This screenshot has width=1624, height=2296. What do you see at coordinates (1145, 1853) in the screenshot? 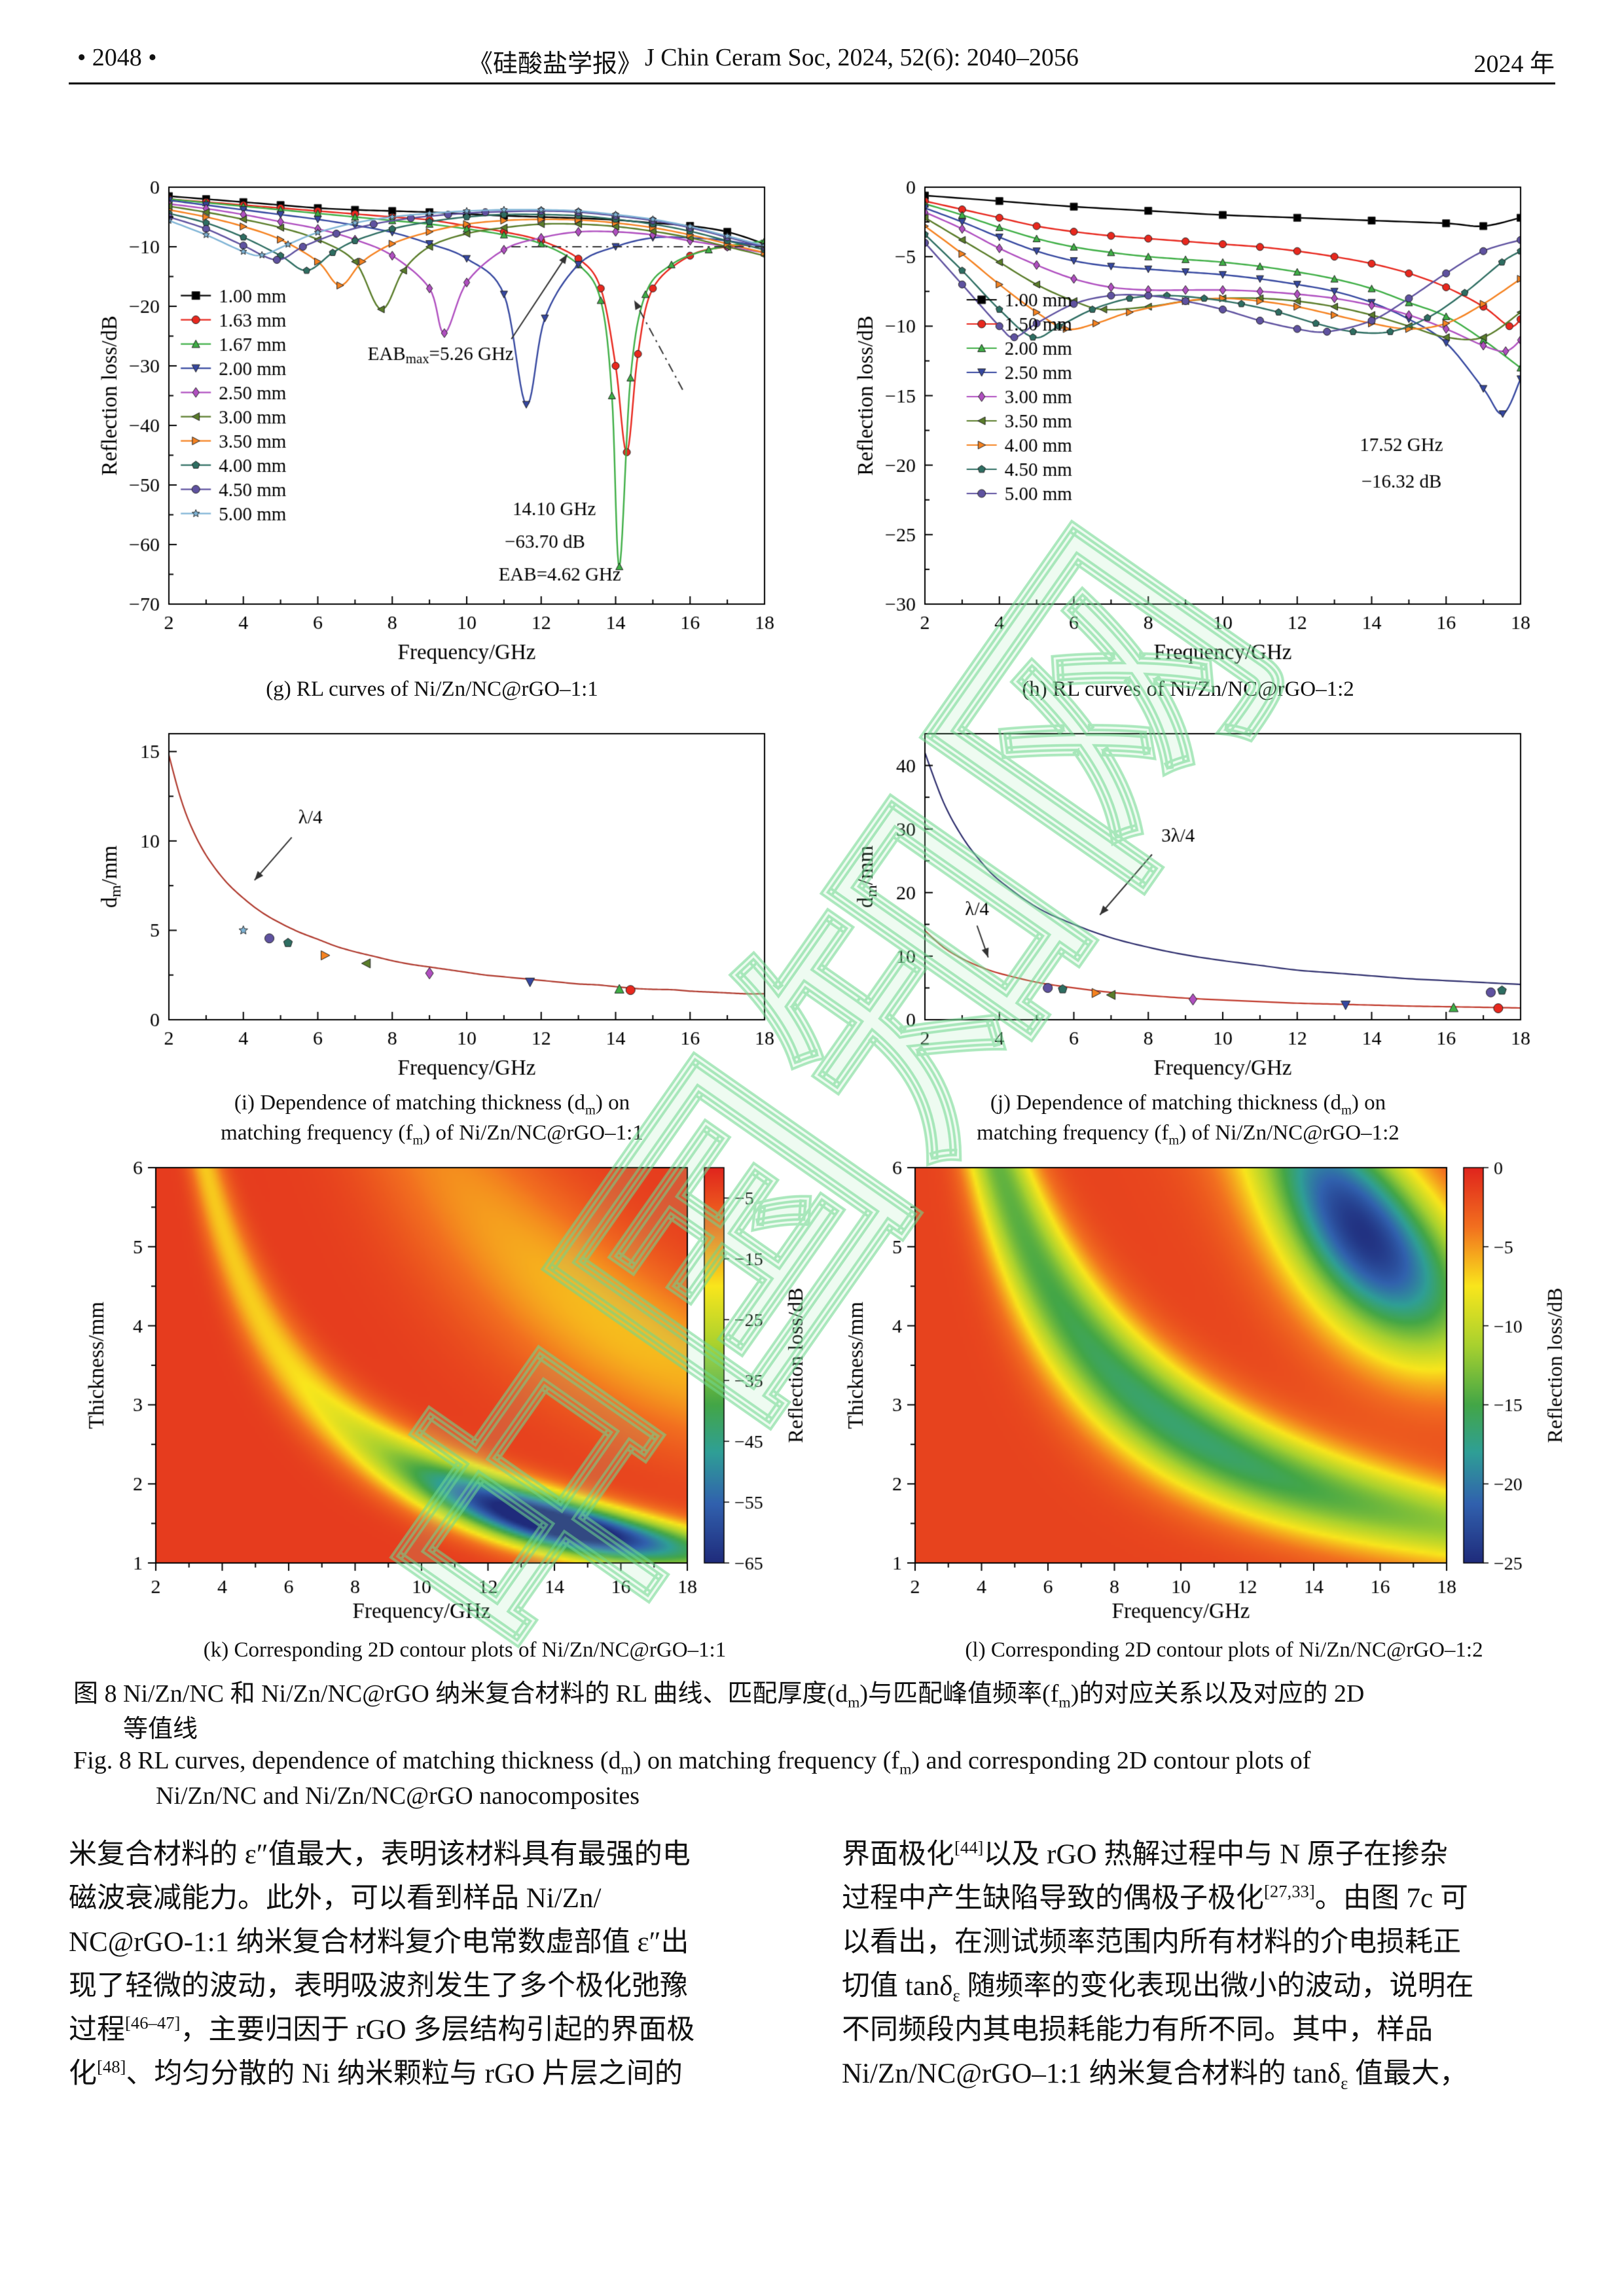
I see `text-line: 界面极化[44]以及 rGO 热解过程中与 N 原子在掺杂` at bounding box center [1145, 1853].